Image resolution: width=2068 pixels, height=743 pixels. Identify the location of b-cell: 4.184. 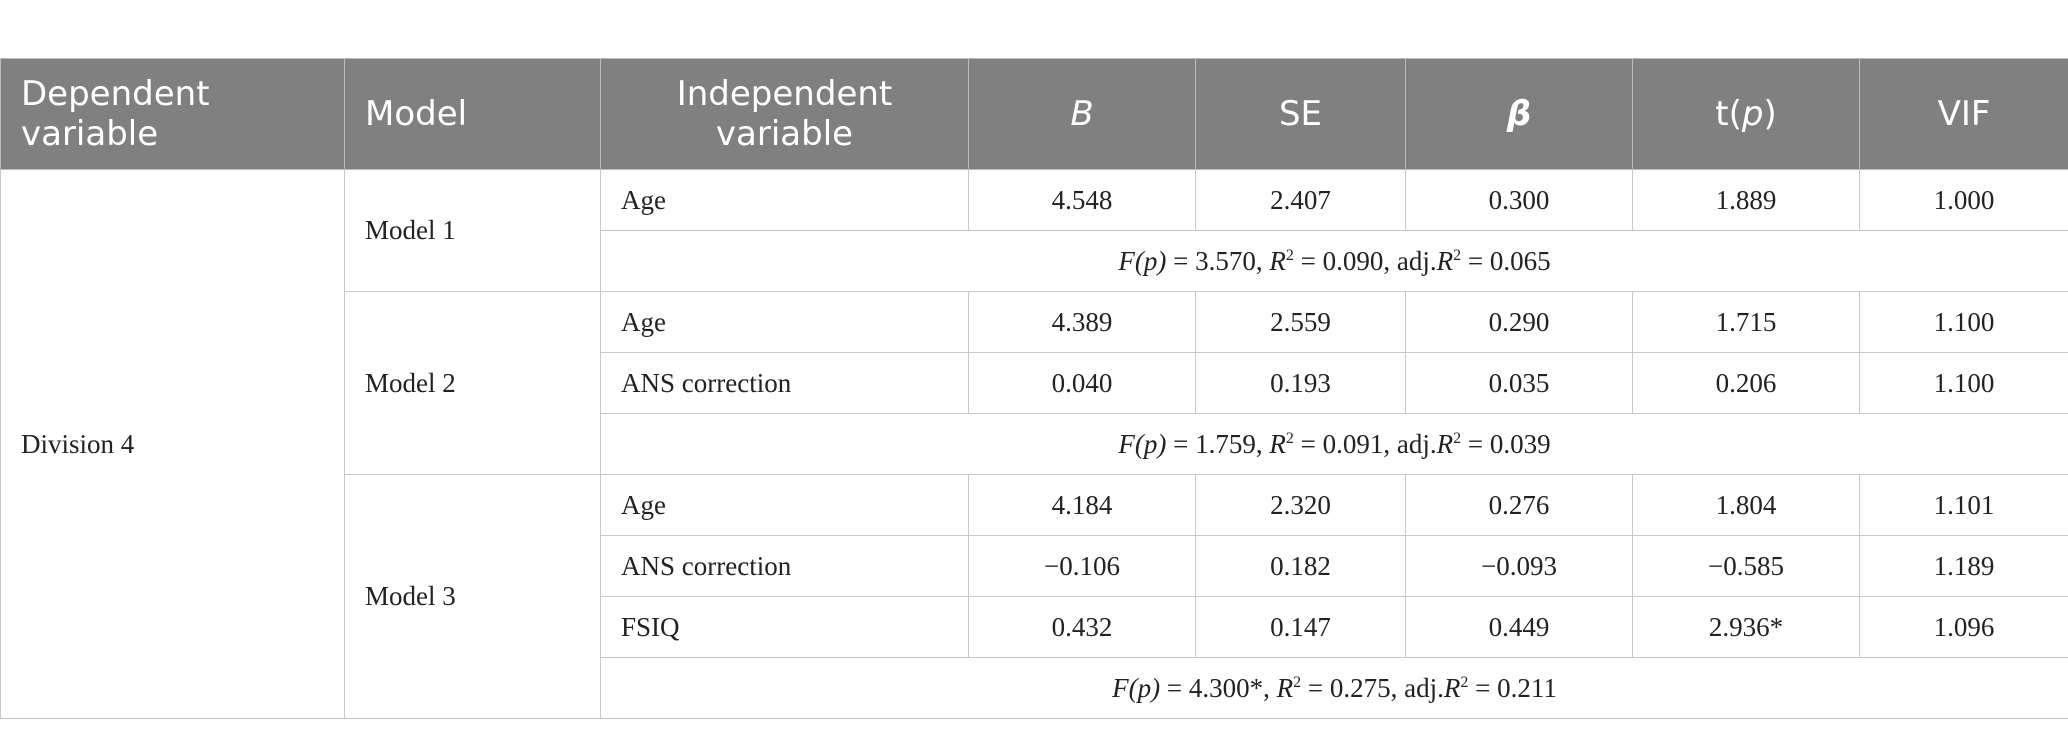
(1082, 505).